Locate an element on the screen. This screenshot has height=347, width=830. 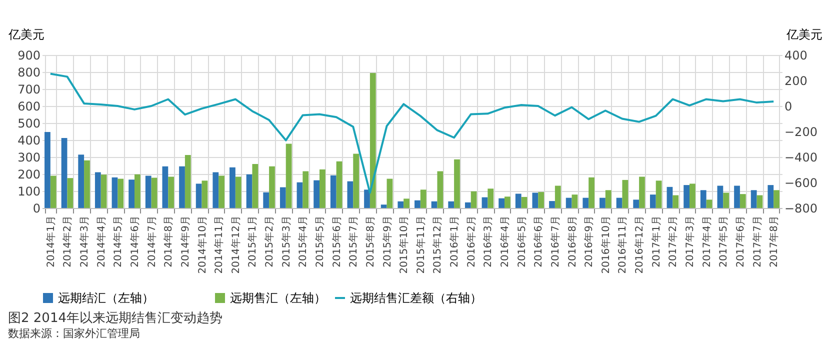
y-tick-label: 100 is located at coordinates (29, 191).